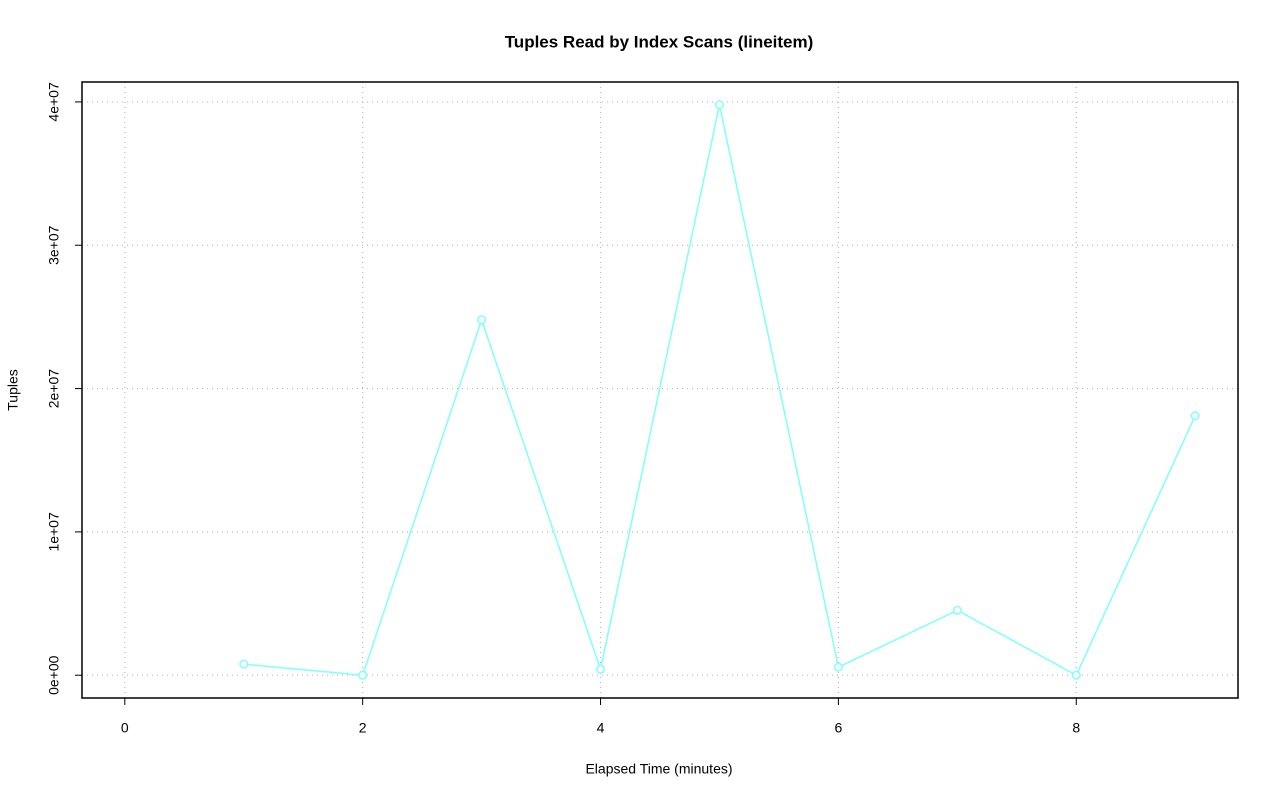 The height and width of the screenshot is (801, 1280). Describe the element at coordinates (54, 245) in the screenshot. I see `y-tick-label: 3e+07` at that location.